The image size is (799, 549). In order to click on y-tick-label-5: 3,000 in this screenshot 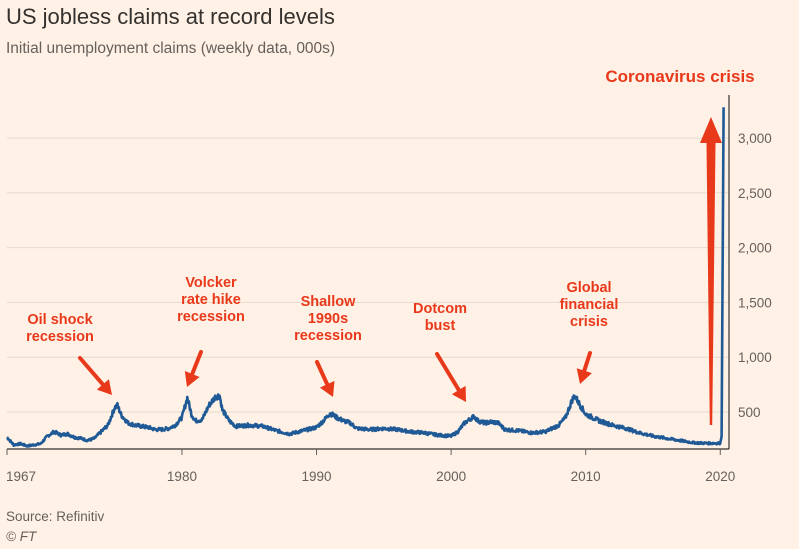, I will do `click(755, 138)`.